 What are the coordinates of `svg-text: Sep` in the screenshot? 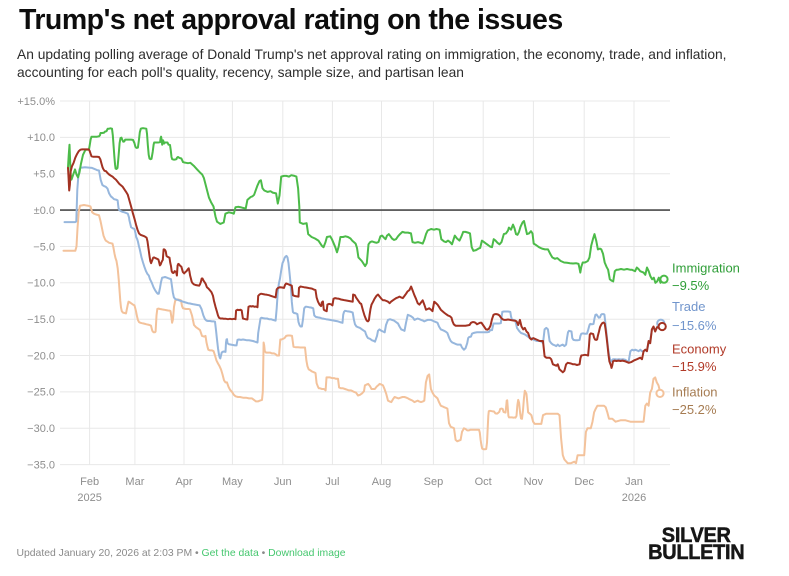 It's located at (434, 482).